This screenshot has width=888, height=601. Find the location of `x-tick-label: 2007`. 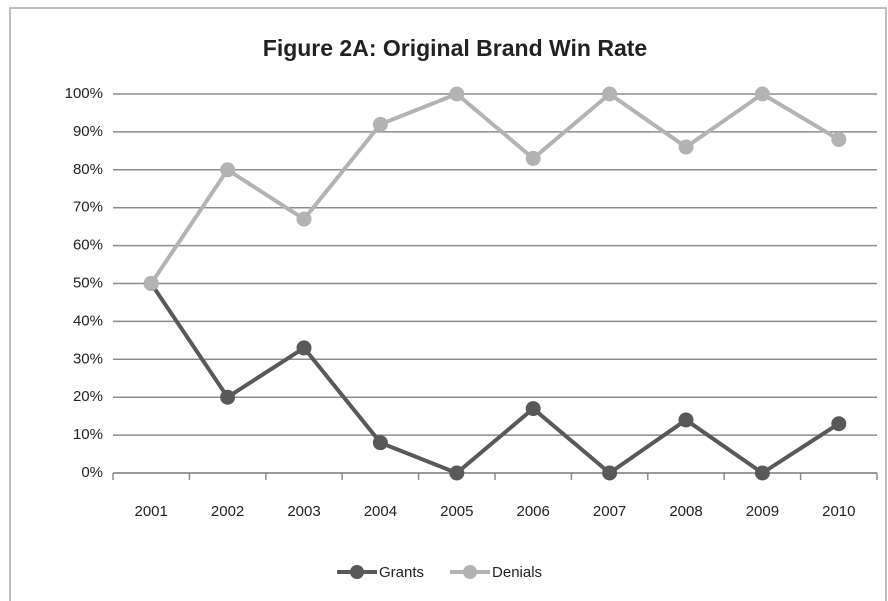

x-tick-label: 2007 is located at coordinates (609, 511).